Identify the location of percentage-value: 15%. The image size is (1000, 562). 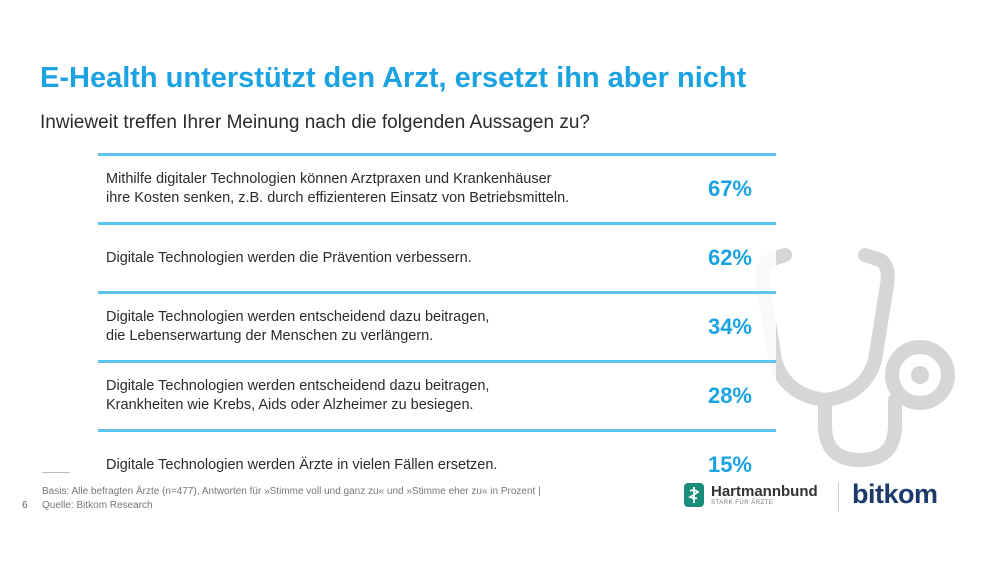
(729, 464).